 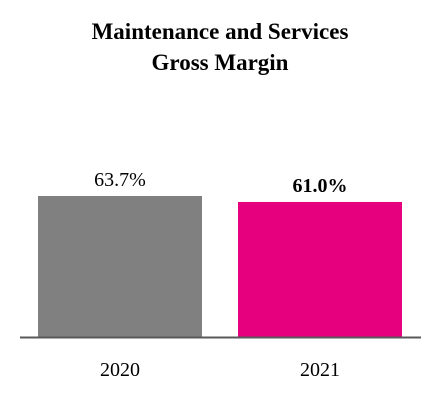 I want to click on chart-title-line-2: Gross Margin, so click(x=220, y=62).